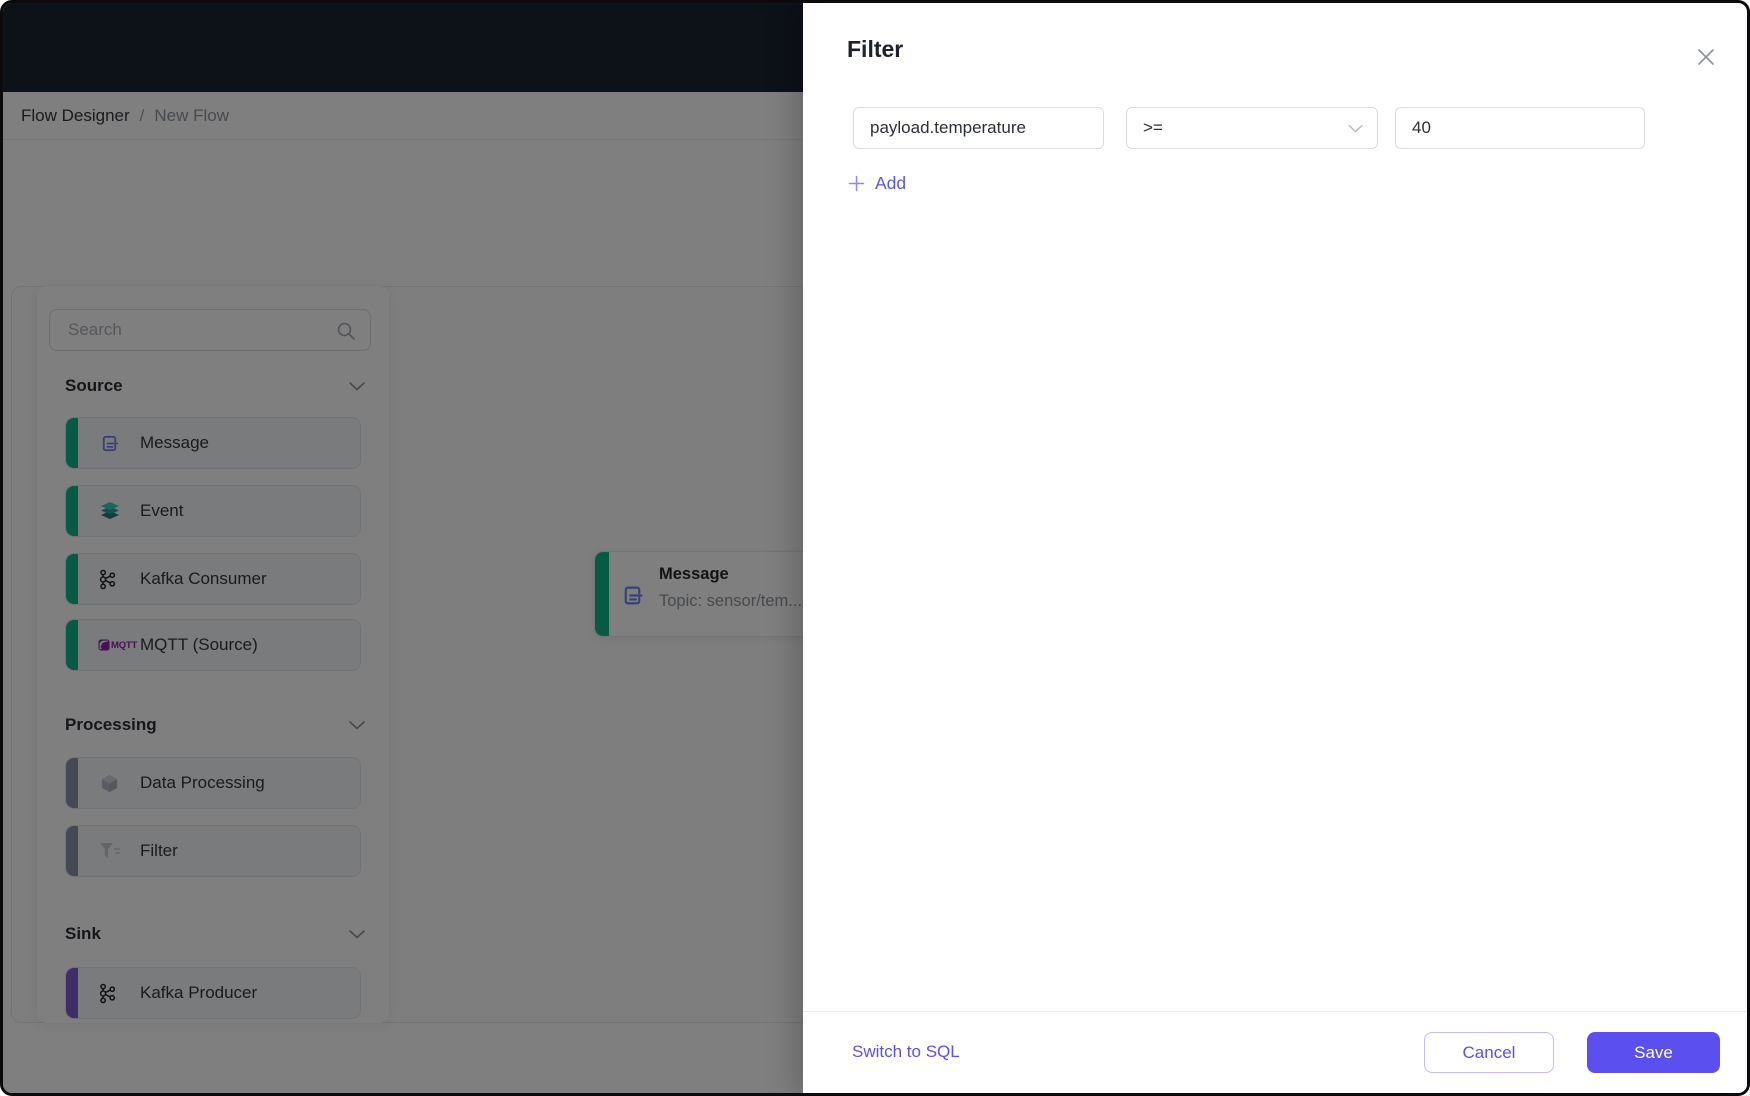  Describe the element at coordinates (1355, 128) in the screenshot. I see `chevron-down-icon` at that location.